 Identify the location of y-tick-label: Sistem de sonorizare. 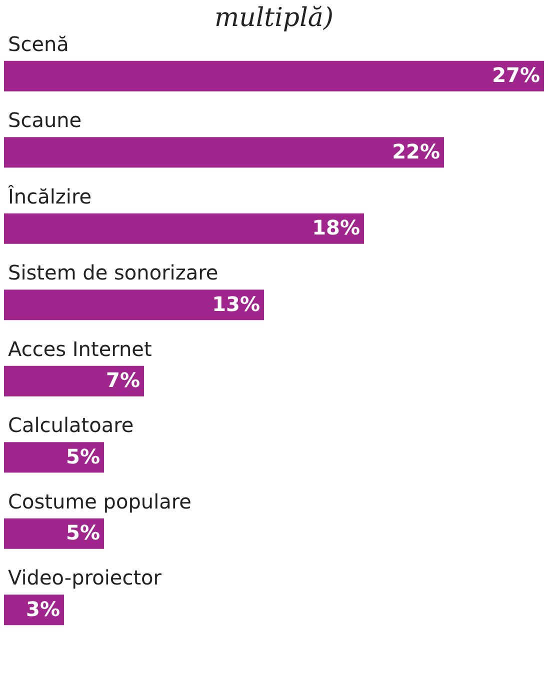
(113, 272).